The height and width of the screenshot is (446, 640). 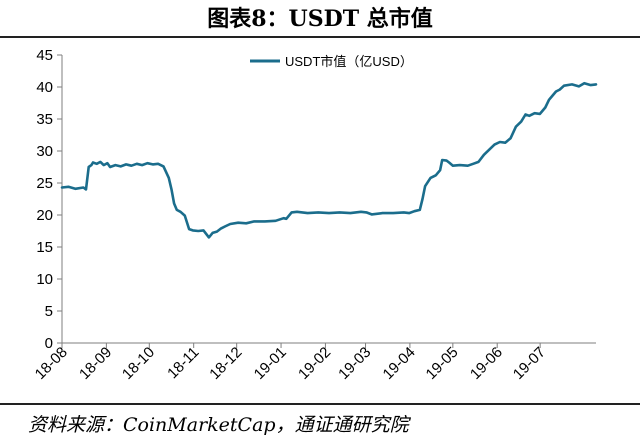 What do you see at coordinates (44, 151) in the screenshot?
I see `y-tick-label: 30` at bounding box center [44, 151].